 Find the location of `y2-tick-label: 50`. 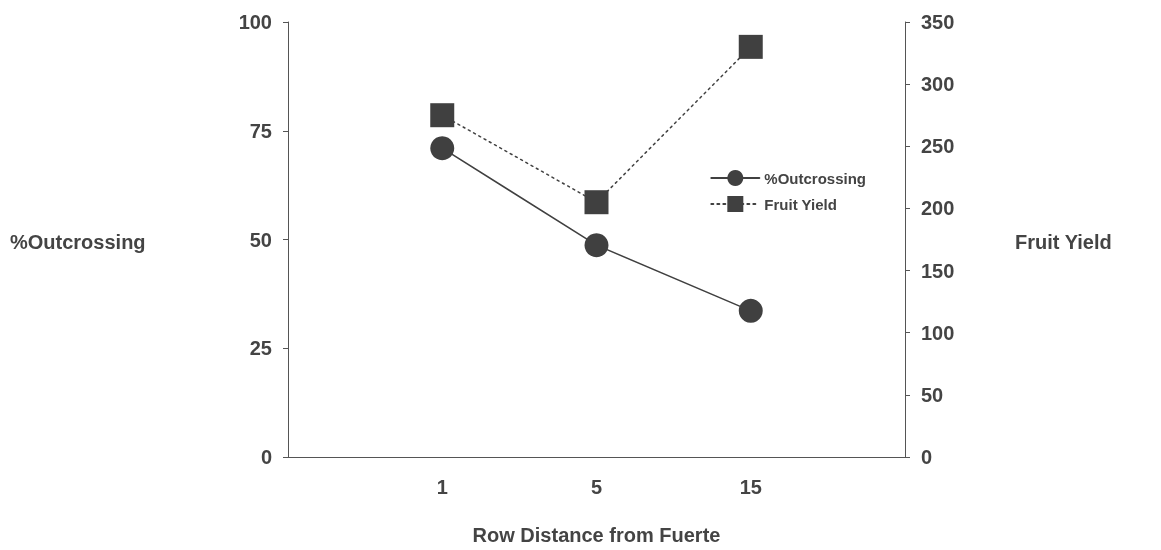

y2-tick-label: 50 is located at coordinates (932, 394).